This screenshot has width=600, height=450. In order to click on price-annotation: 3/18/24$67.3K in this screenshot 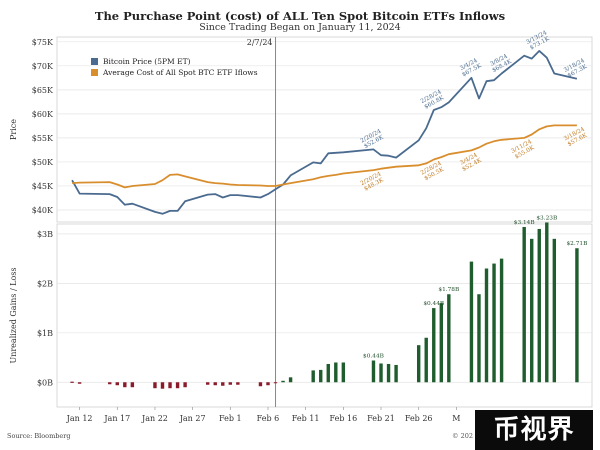, I will do `click(576, 69)`.